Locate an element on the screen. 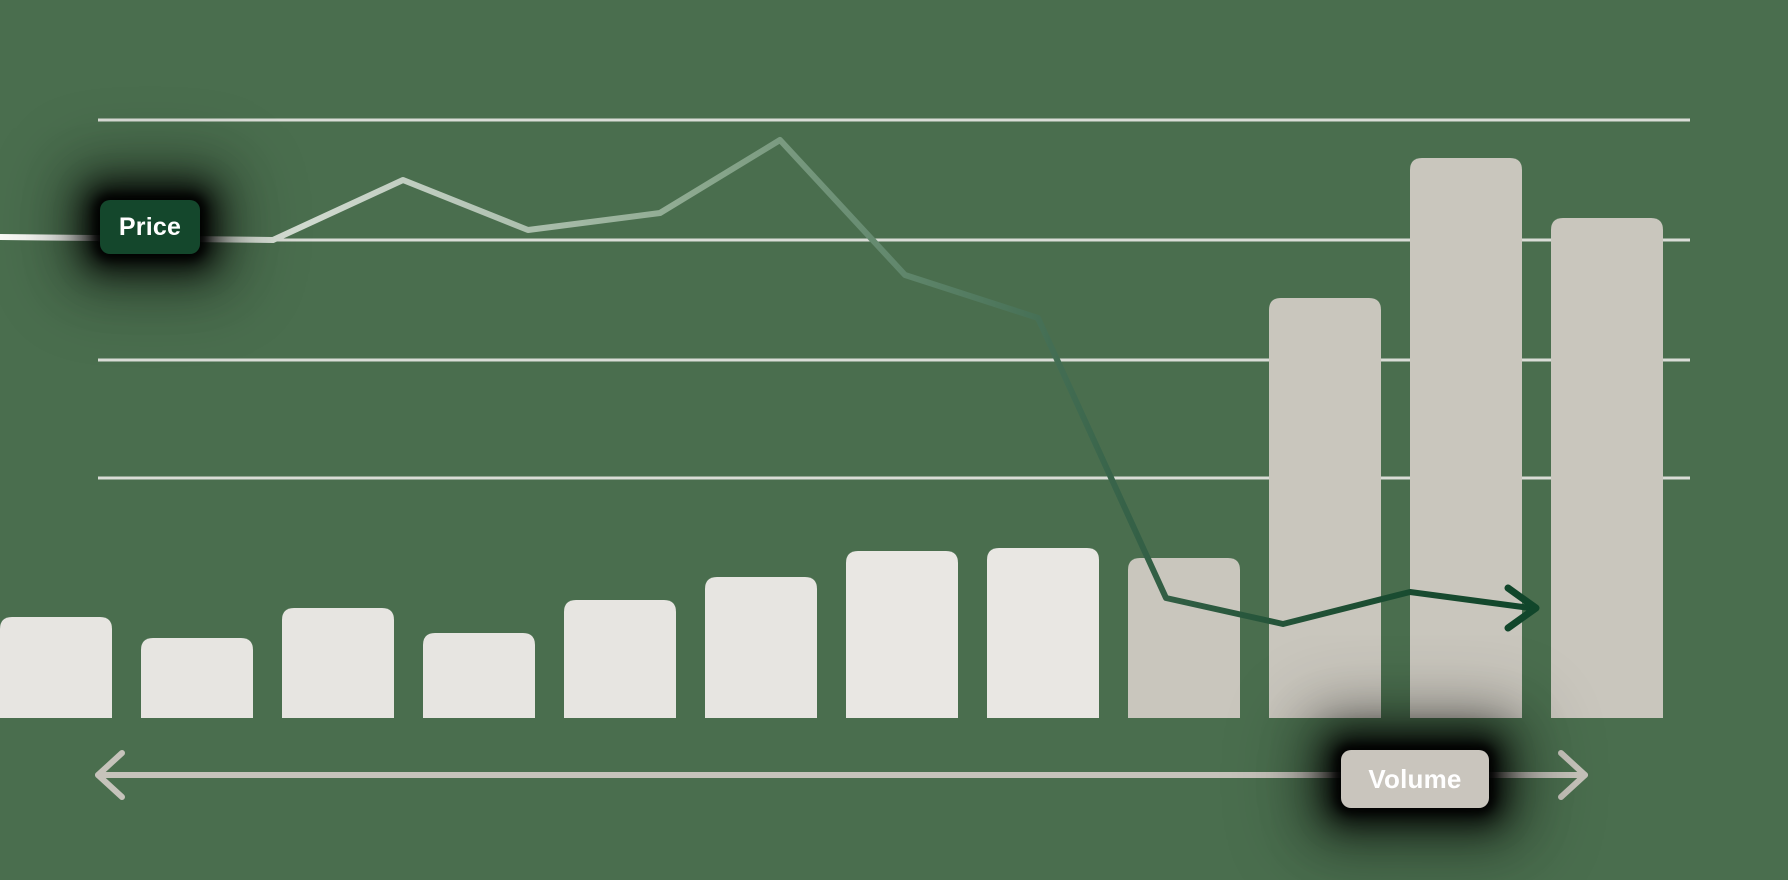  x-axis-arrow-right-icon is located at coordinates (1573, 775).